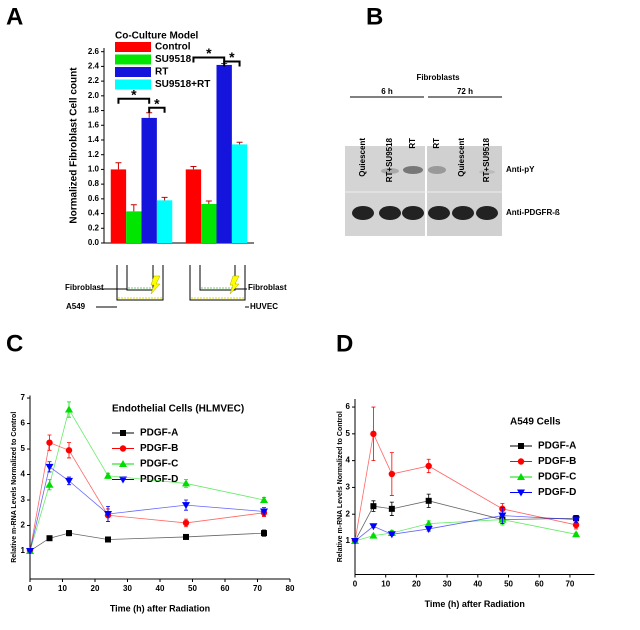 This screenshot has width=640, height=630. I want to click on y-tick-label: 1.4, so click(94, 139).